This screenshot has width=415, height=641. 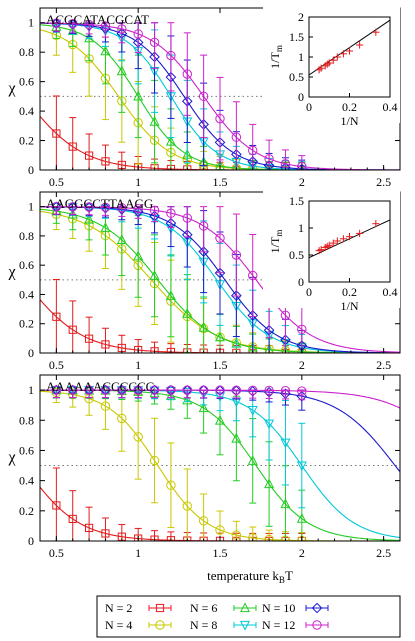 What do you see at coordinates (296, 37) in the screenshot?
I see `inset-y-tick-label: 1.5` at bounding box center [296, 37].